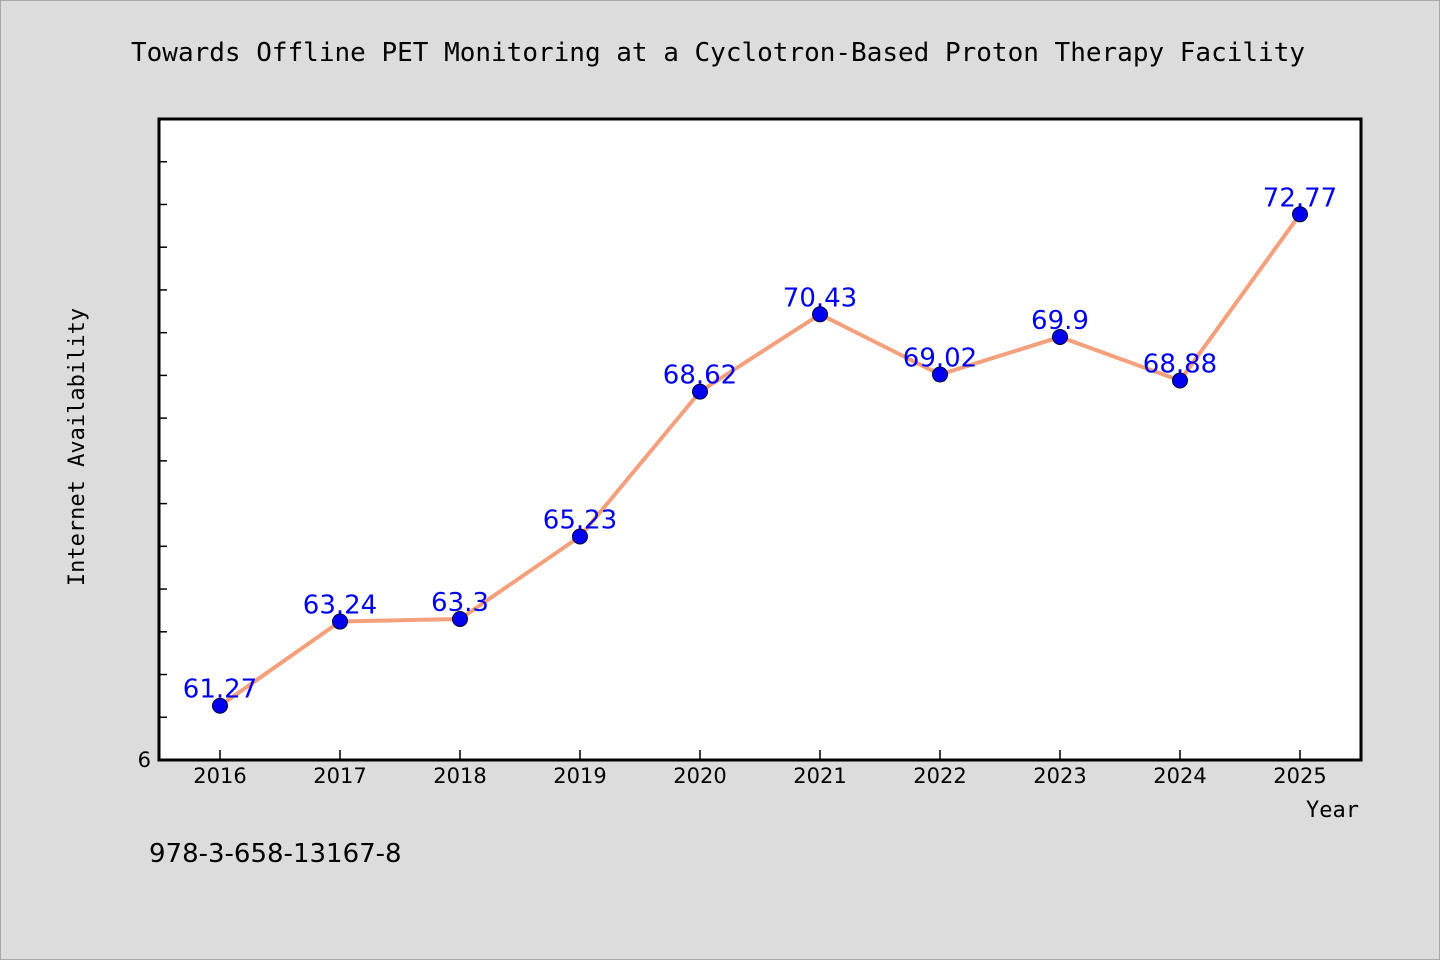 The width and height of the screenshot is (1440, 960). Describe the element at coordinates (1180, 365) in the screenshot. I see `data-label: 68.88` at that location.